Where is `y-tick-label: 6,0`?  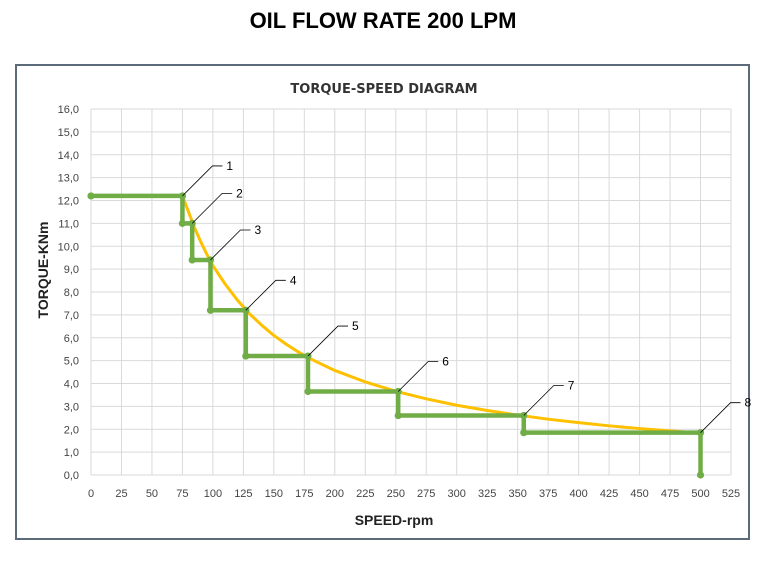
y-tick-label: 6,0 is located at coordinates (71, 339).